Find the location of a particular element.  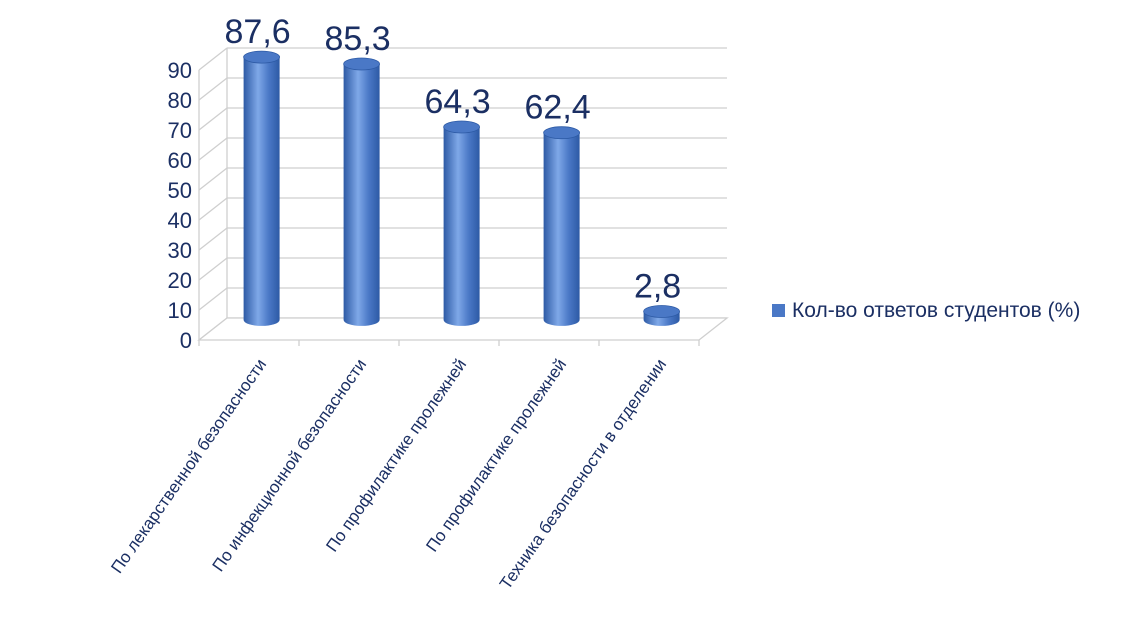

y-tick-label: 50 is located at coordinates (180, 190).